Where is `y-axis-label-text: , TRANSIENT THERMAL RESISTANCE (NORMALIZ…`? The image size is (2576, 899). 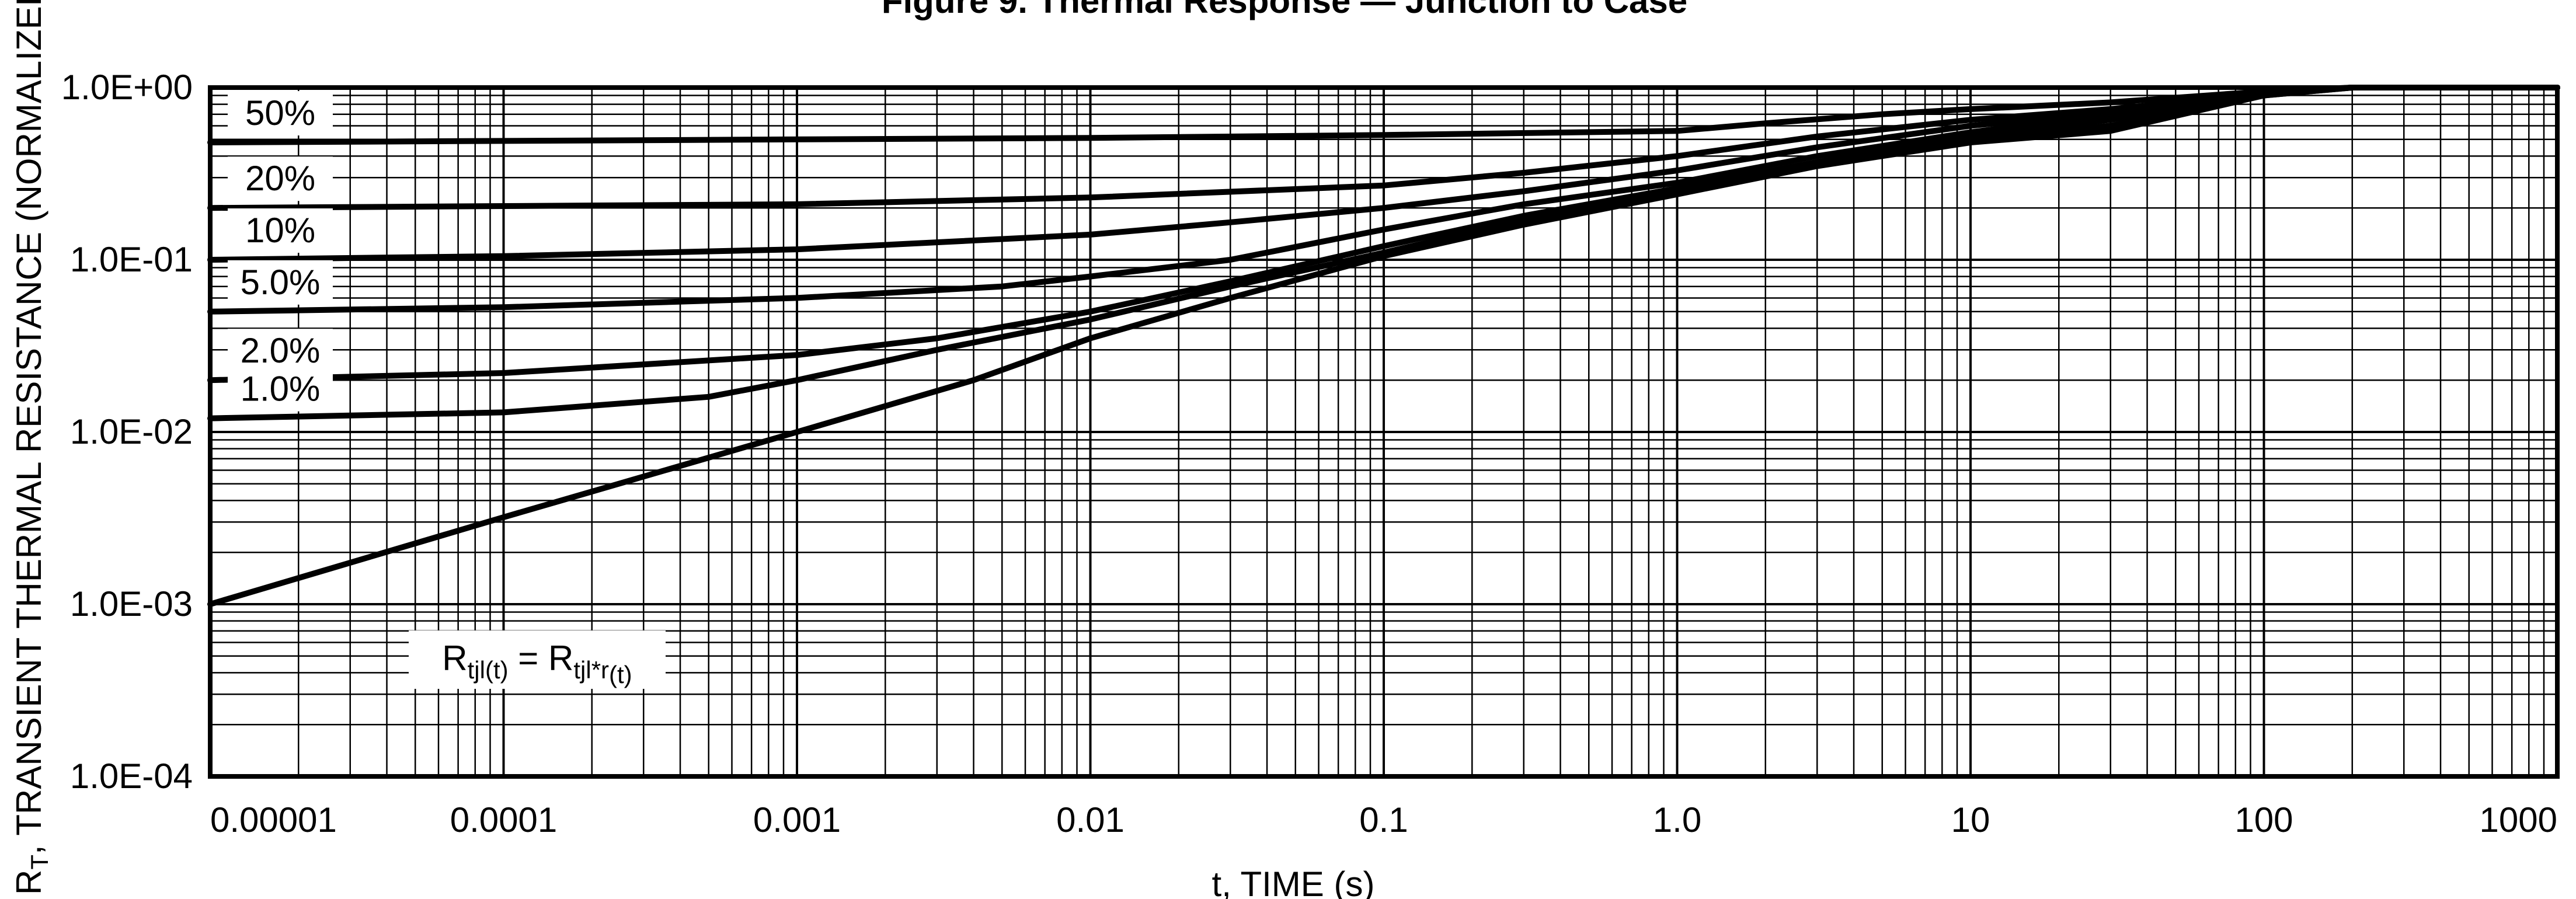 y-axis-label-text: , TRANSIENT THERMAL RESISTANCE (NORMALIZ… is located at coordinates (28, 427).